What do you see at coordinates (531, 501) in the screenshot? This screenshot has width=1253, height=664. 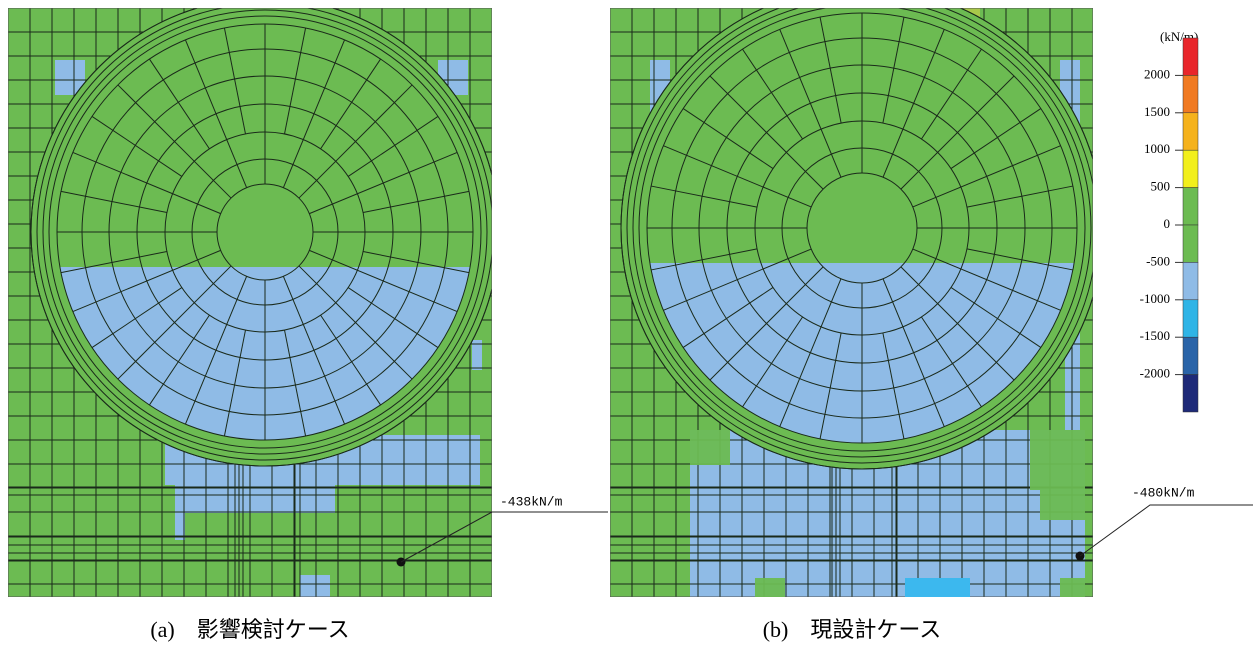 I see `annotation: -438kN/m` at bounding box center [531, 501].